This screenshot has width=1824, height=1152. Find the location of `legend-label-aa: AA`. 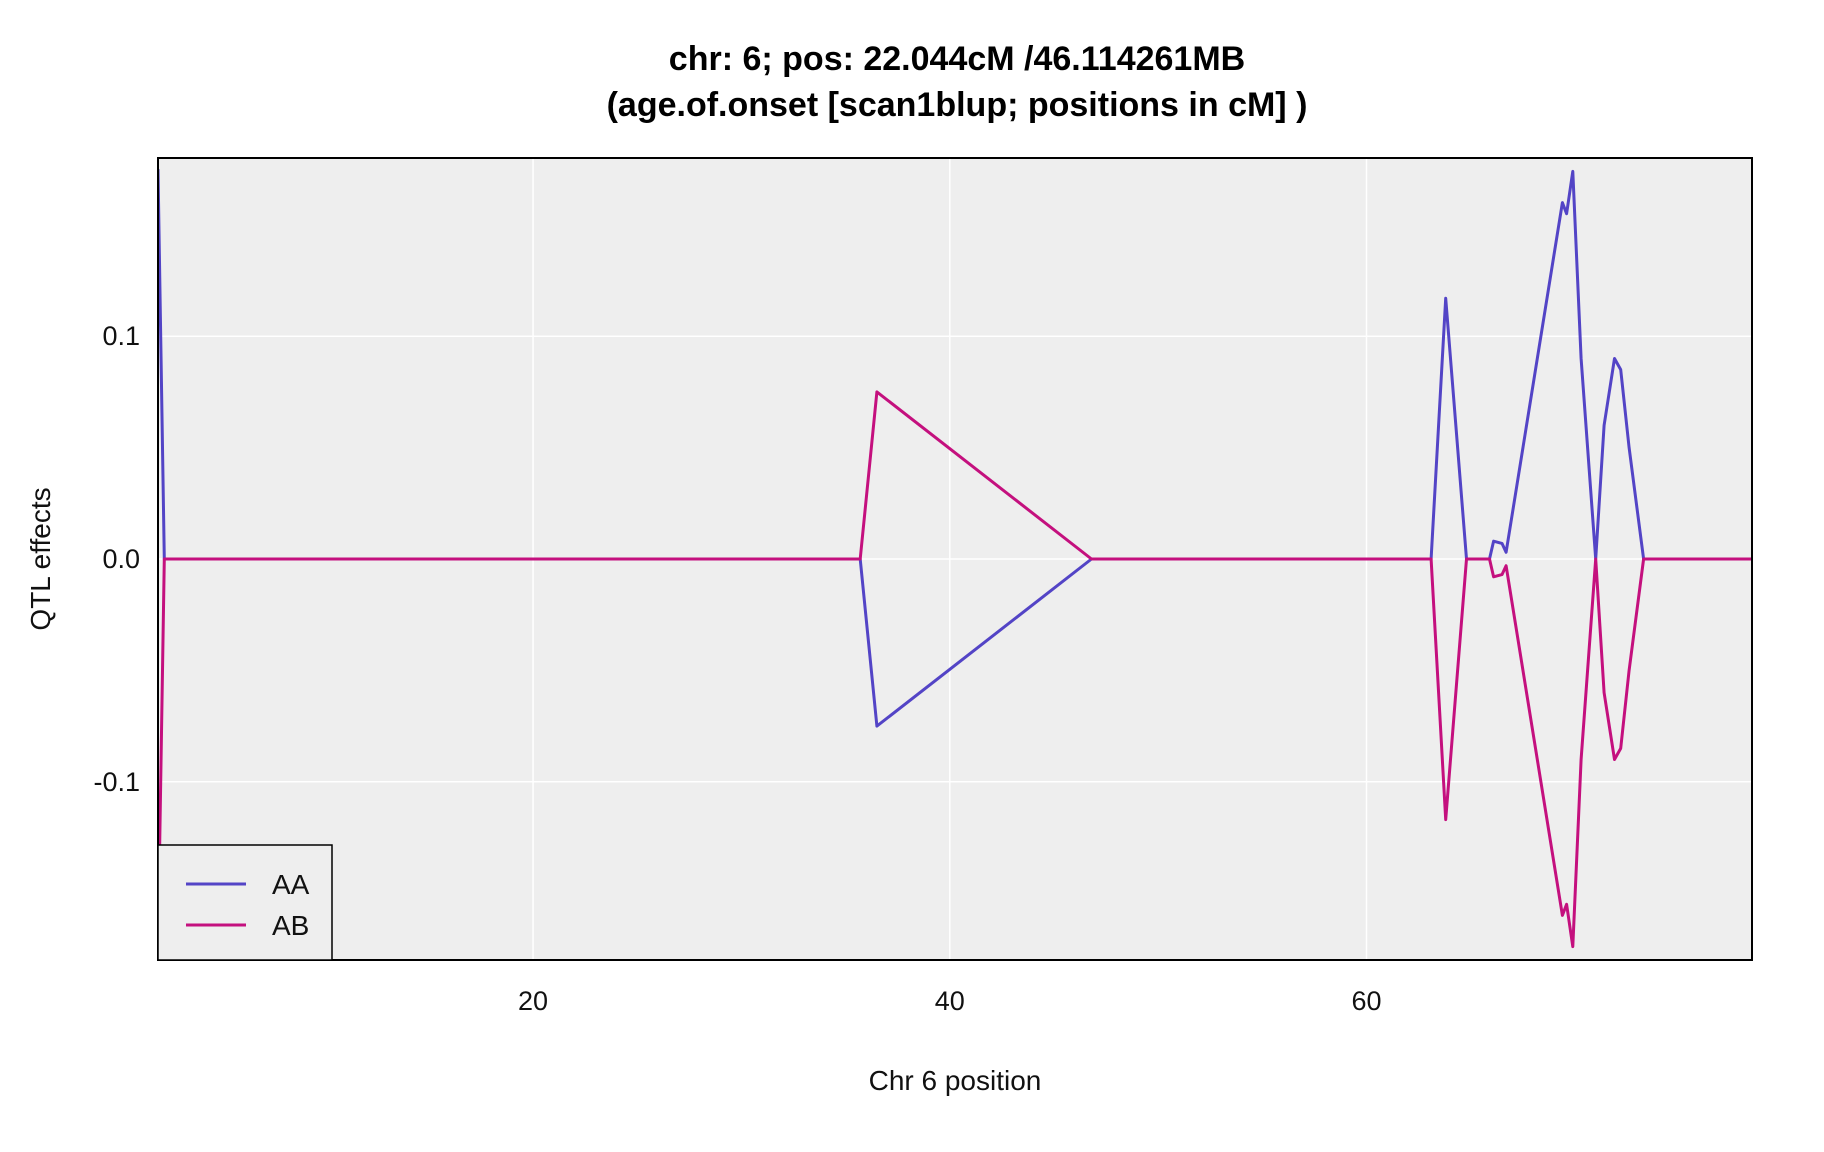

legend-label-aa: AA is located at coordinates (291, 884).